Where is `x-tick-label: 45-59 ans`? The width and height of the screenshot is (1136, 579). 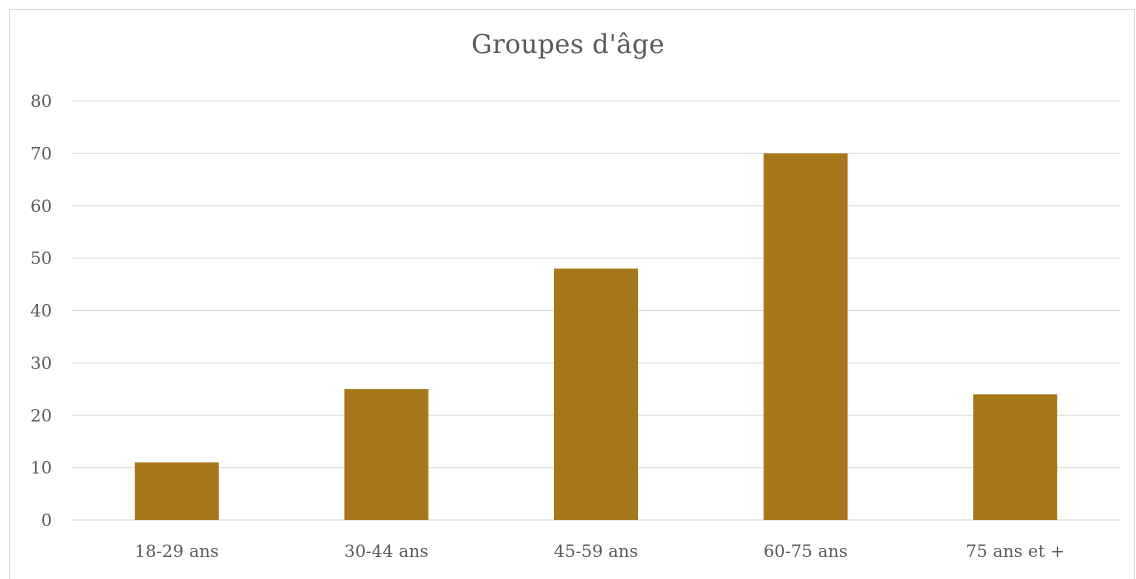 x-tick-label: 45-59 ans is located at coordinates (596, 552).